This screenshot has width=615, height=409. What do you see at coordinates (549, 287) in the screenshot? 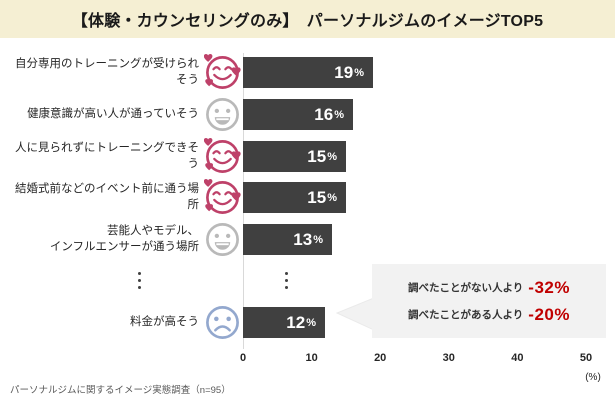
I see `callout-value: -32%` at bounding box center [549, 287].